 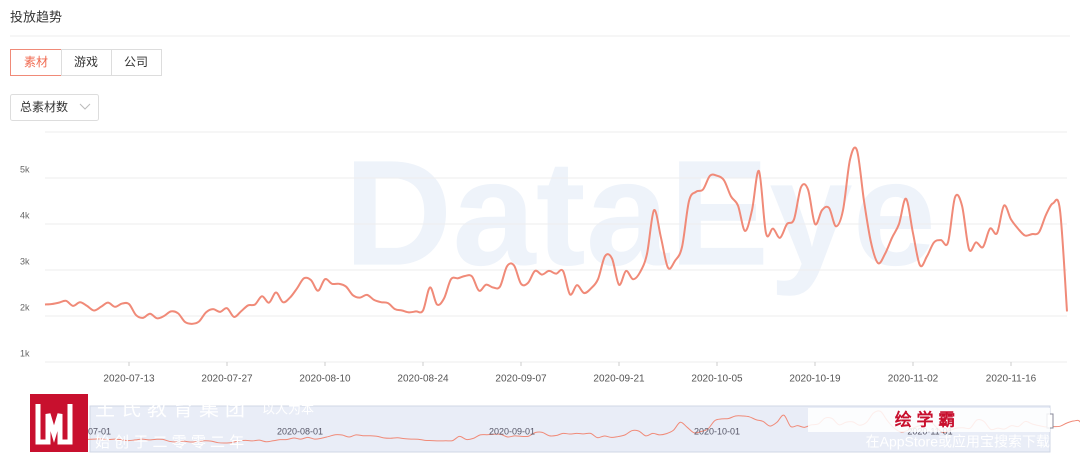 What do you see at coordinates (925, 419) in the screenshot?
I see `app-name: 绘 学 霸` at bounding box center [925, 419].